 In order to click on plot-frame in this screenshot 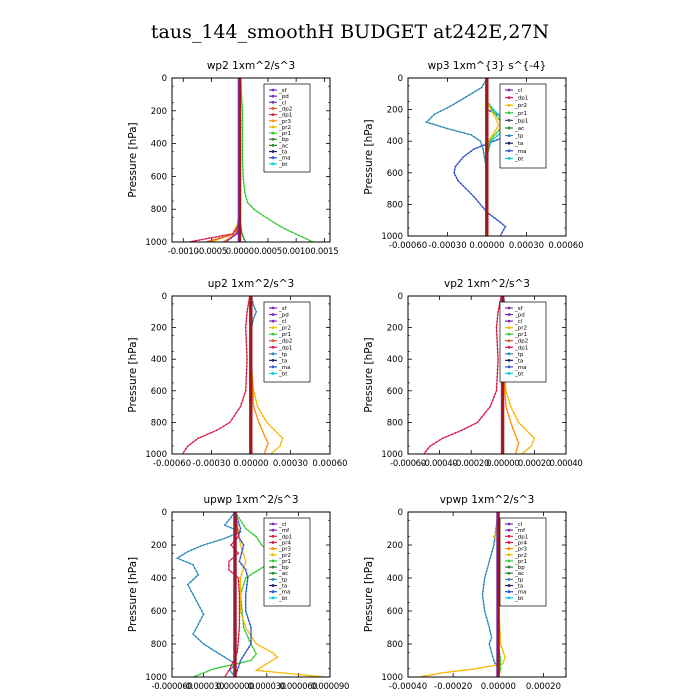, I will do `click(487, 157)`.